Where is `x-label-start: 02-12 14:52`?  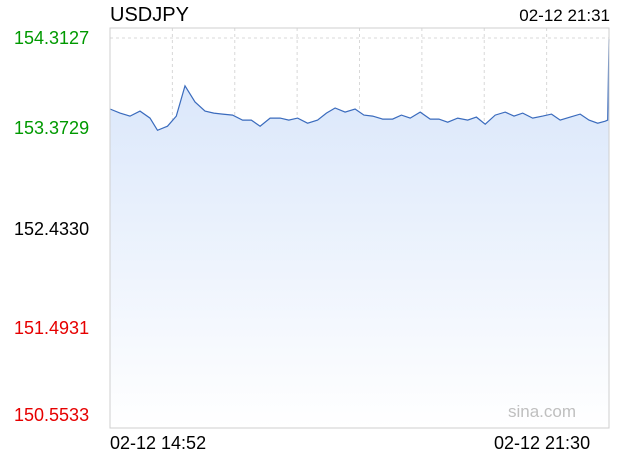 x-label-start: 02-12 14:52 is located at coordinates (158, 443).